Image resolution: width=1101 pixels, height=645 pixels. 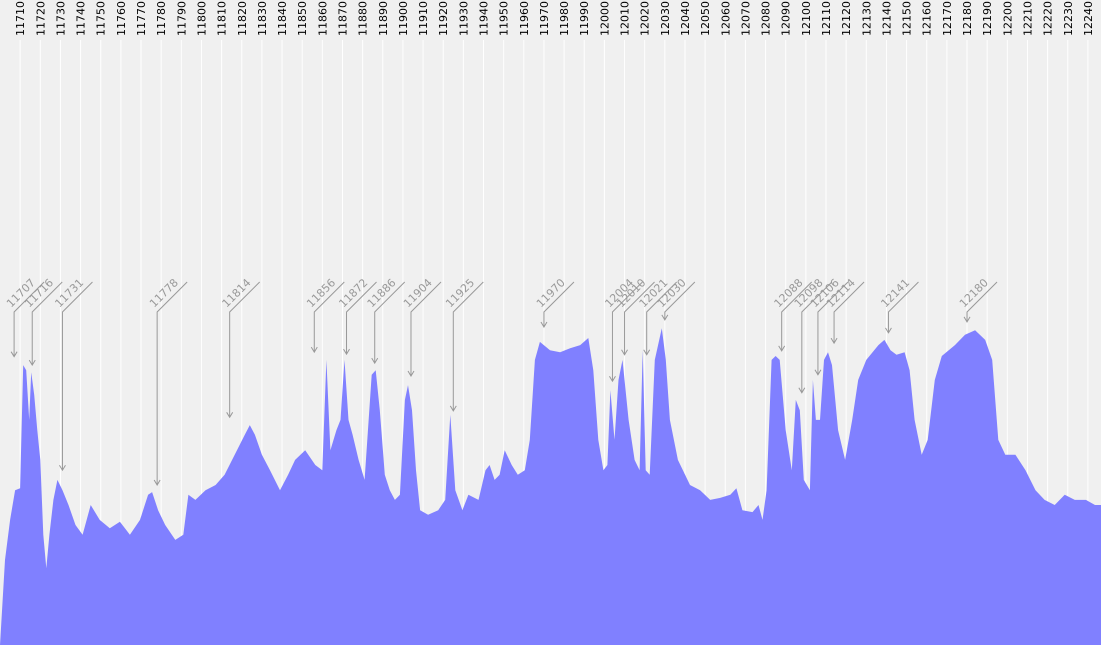 What do you see at coordinates (1027, 18) in the screenshot?
I see `x-tick-label: 12210` at bounding box center [1027, 18].